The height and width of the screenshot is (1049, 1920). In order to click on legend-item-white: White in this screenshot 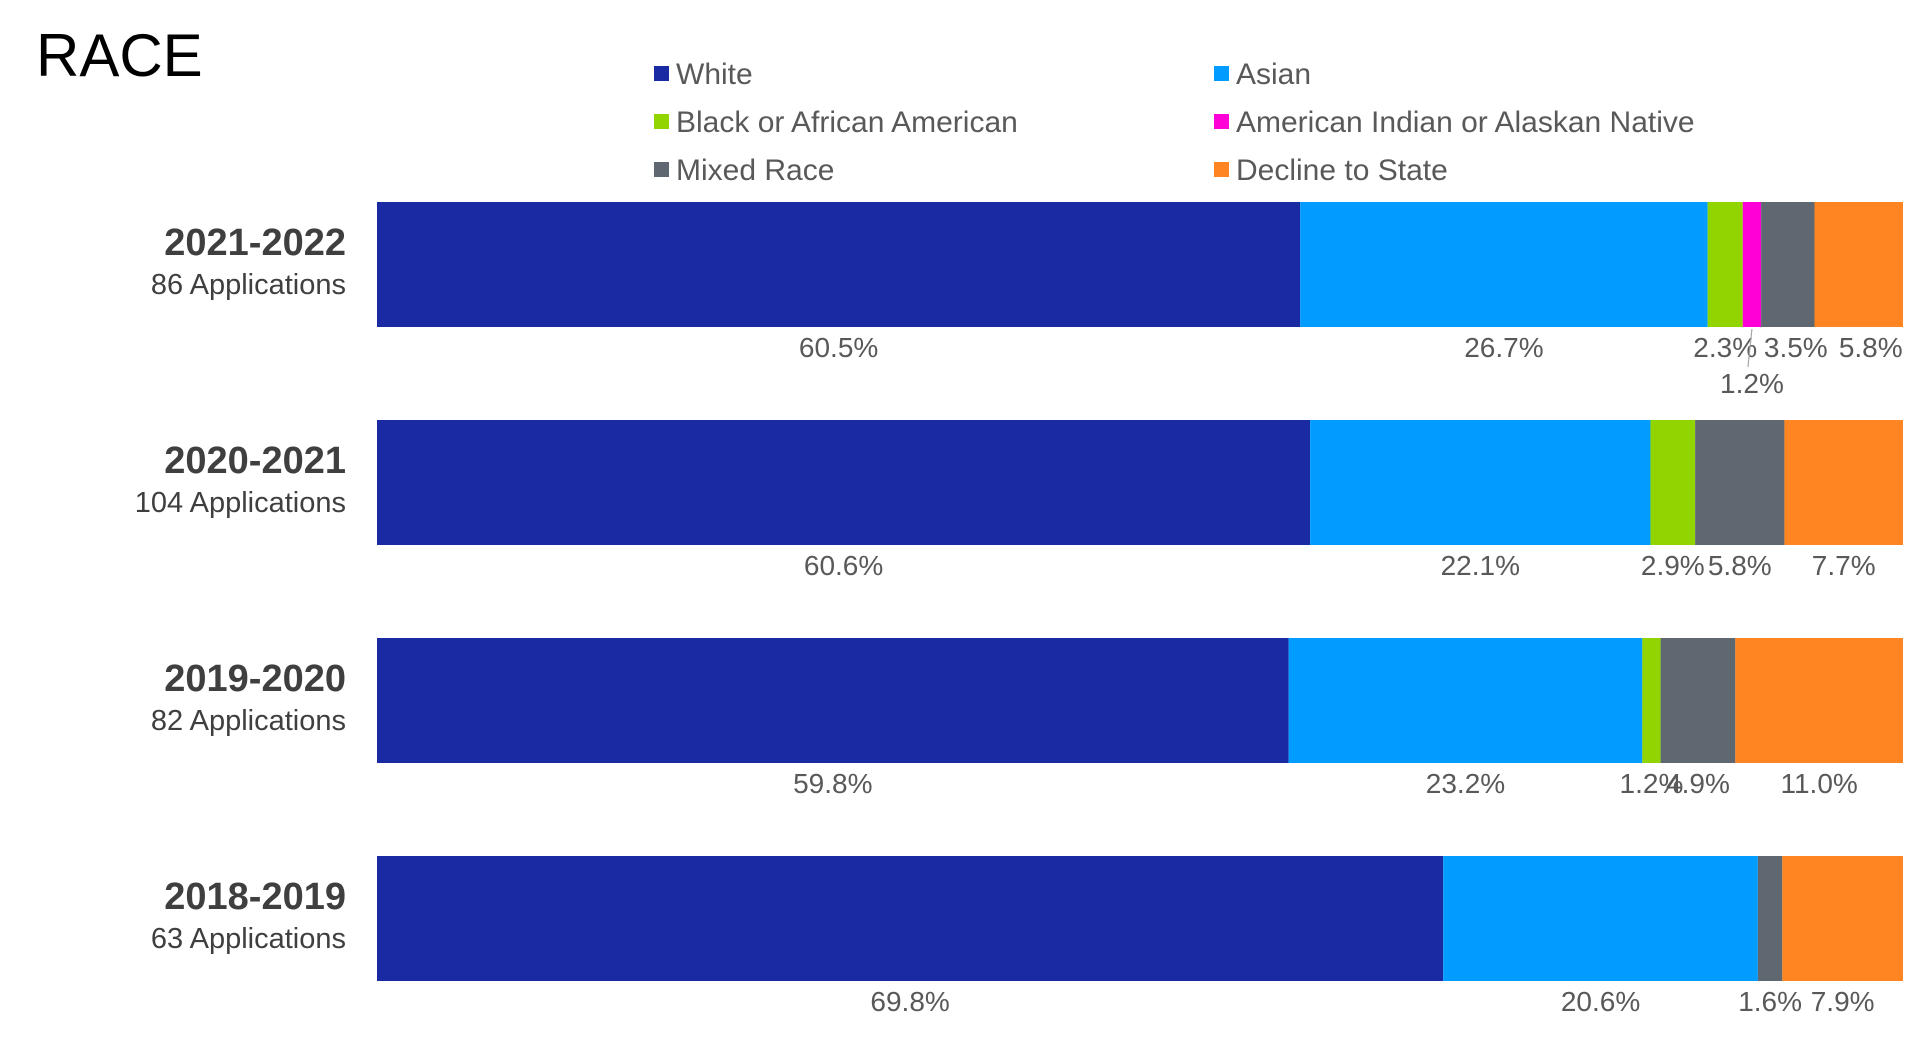, I will do `click(703, 74)`.